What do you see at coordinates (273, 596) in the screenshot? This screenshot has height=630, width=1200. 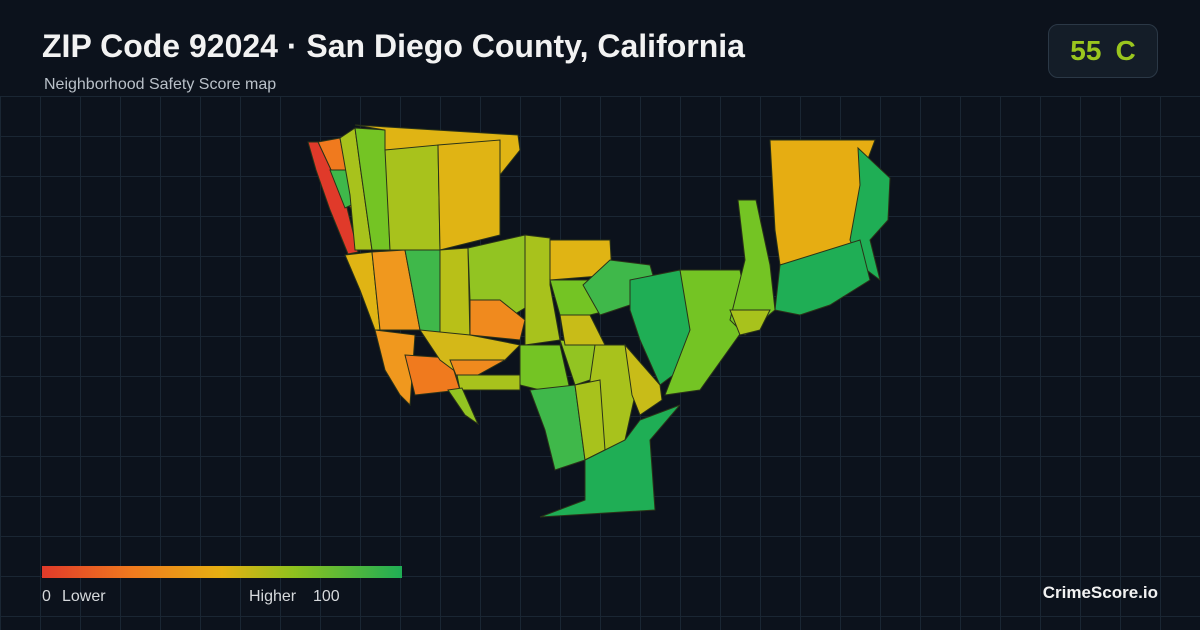 I see `legend-max-label: Higher` at bounding box center [273, 596].